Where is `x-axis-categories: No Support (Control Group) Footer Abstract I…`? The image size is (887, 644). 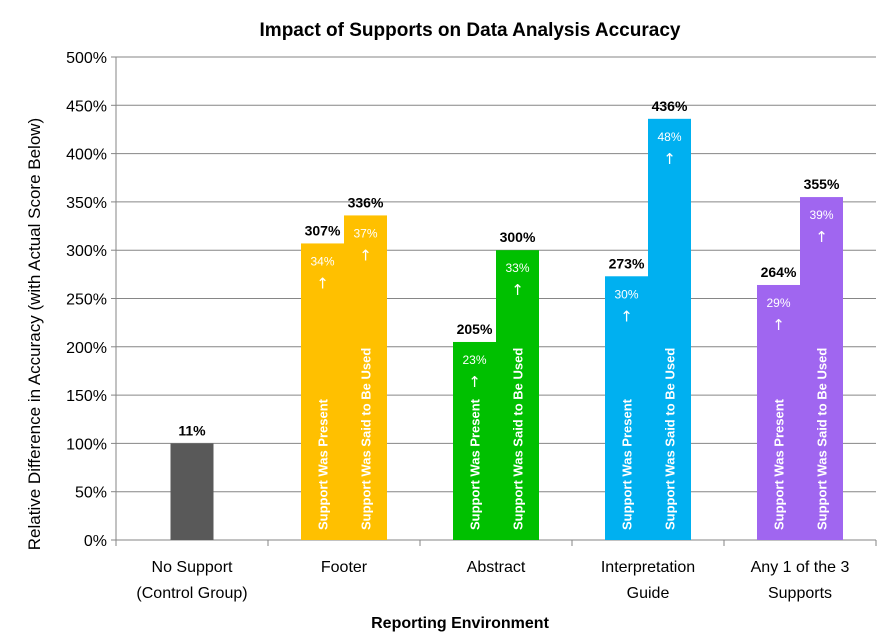 x-axis-categories: No Support (Control Group) Footer Abstract I… is located at coordinates (496, 571).